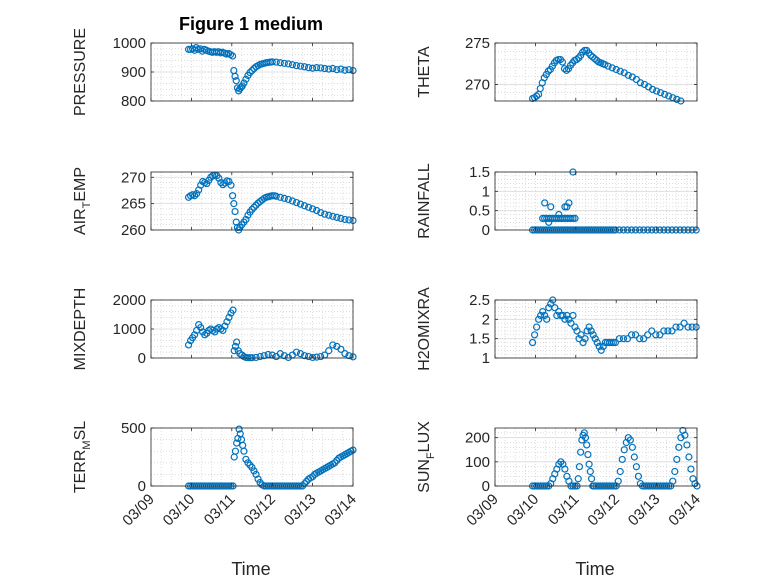 The image size is (778, 583). Describe the element at coordinates (558, 201) in the screenshot. I see `subplot-4: 0 0.5 1 1.5 RAINFALL` at that location.